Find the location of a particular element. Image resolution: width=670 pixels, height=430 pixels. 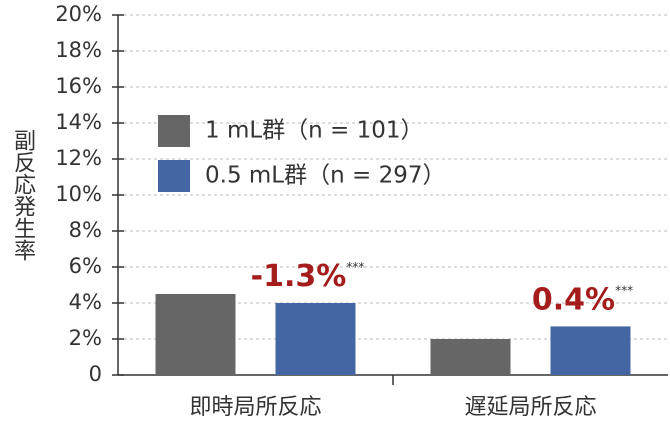

y-tick-label: 2% is located at coordinates (85, 338).